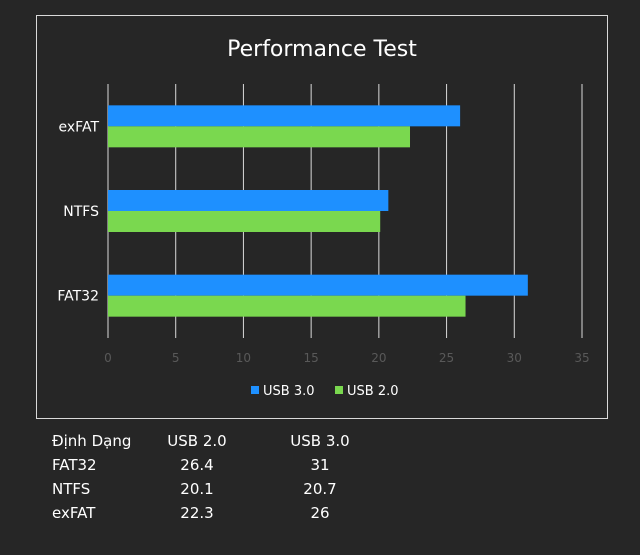  I want to click on legend-label: USB 3.0, so click(289, 391).